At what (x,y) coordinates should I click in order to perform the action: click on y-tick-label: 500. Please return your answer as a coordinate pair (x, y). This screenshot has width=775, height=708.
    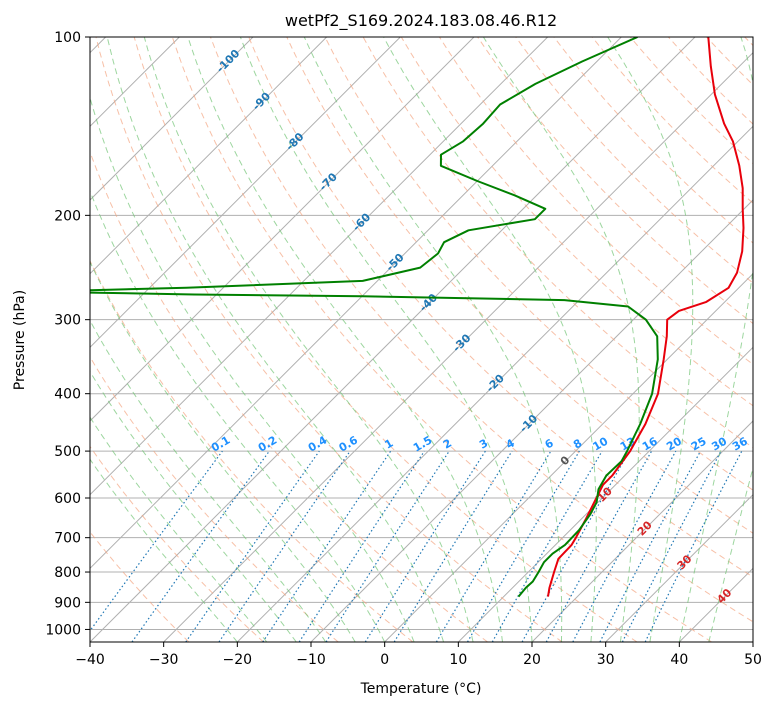
    Looking at the image, I should click on (67, 452).